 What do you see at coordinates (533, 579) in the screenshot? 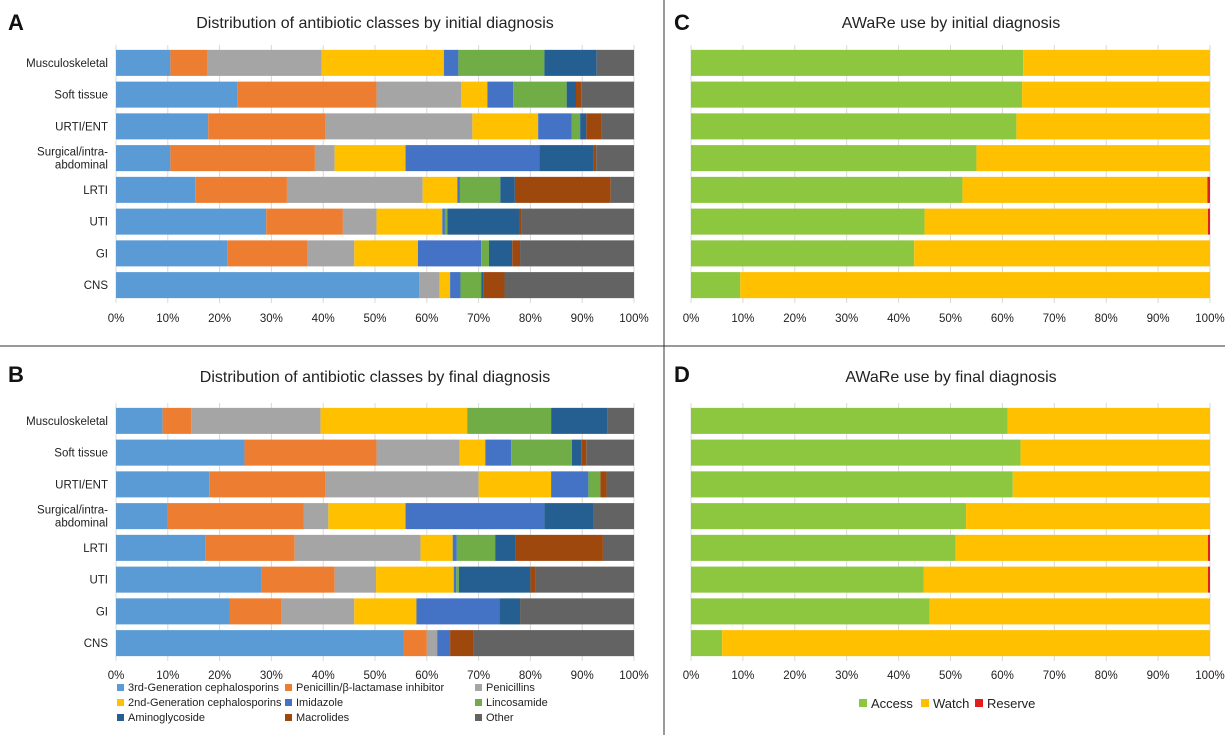
I see `chart-b-bar-uti-macrolides` at bounding box center [533, 579].